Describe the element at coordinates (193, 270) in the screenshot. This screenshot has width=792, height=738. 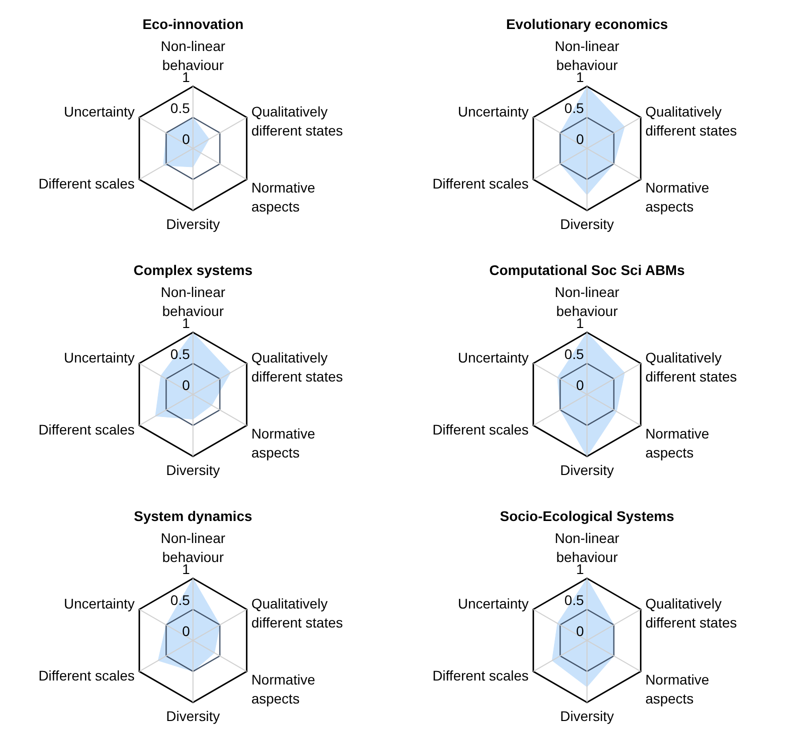
I see `chart-title: Complex systems` at that location.